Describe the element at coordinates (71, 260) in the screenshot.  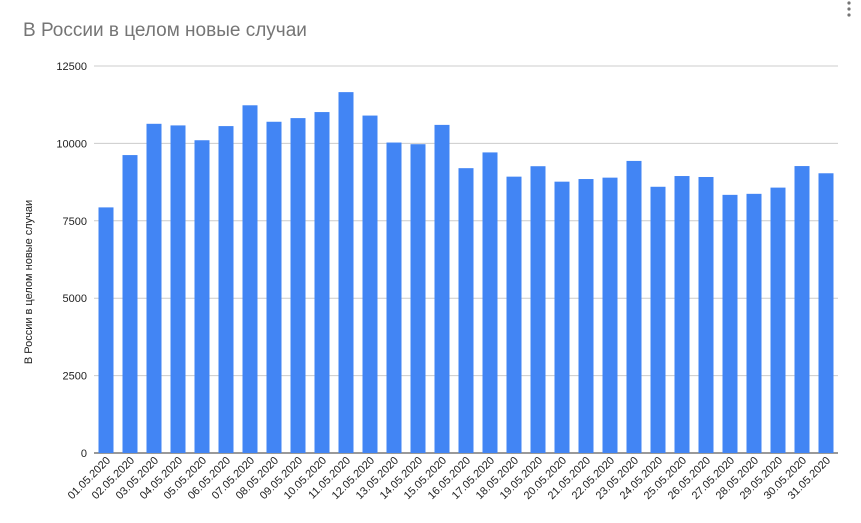
I see `y-tick-labels: 0 2500 5000 7500 10000 12500` at that location.